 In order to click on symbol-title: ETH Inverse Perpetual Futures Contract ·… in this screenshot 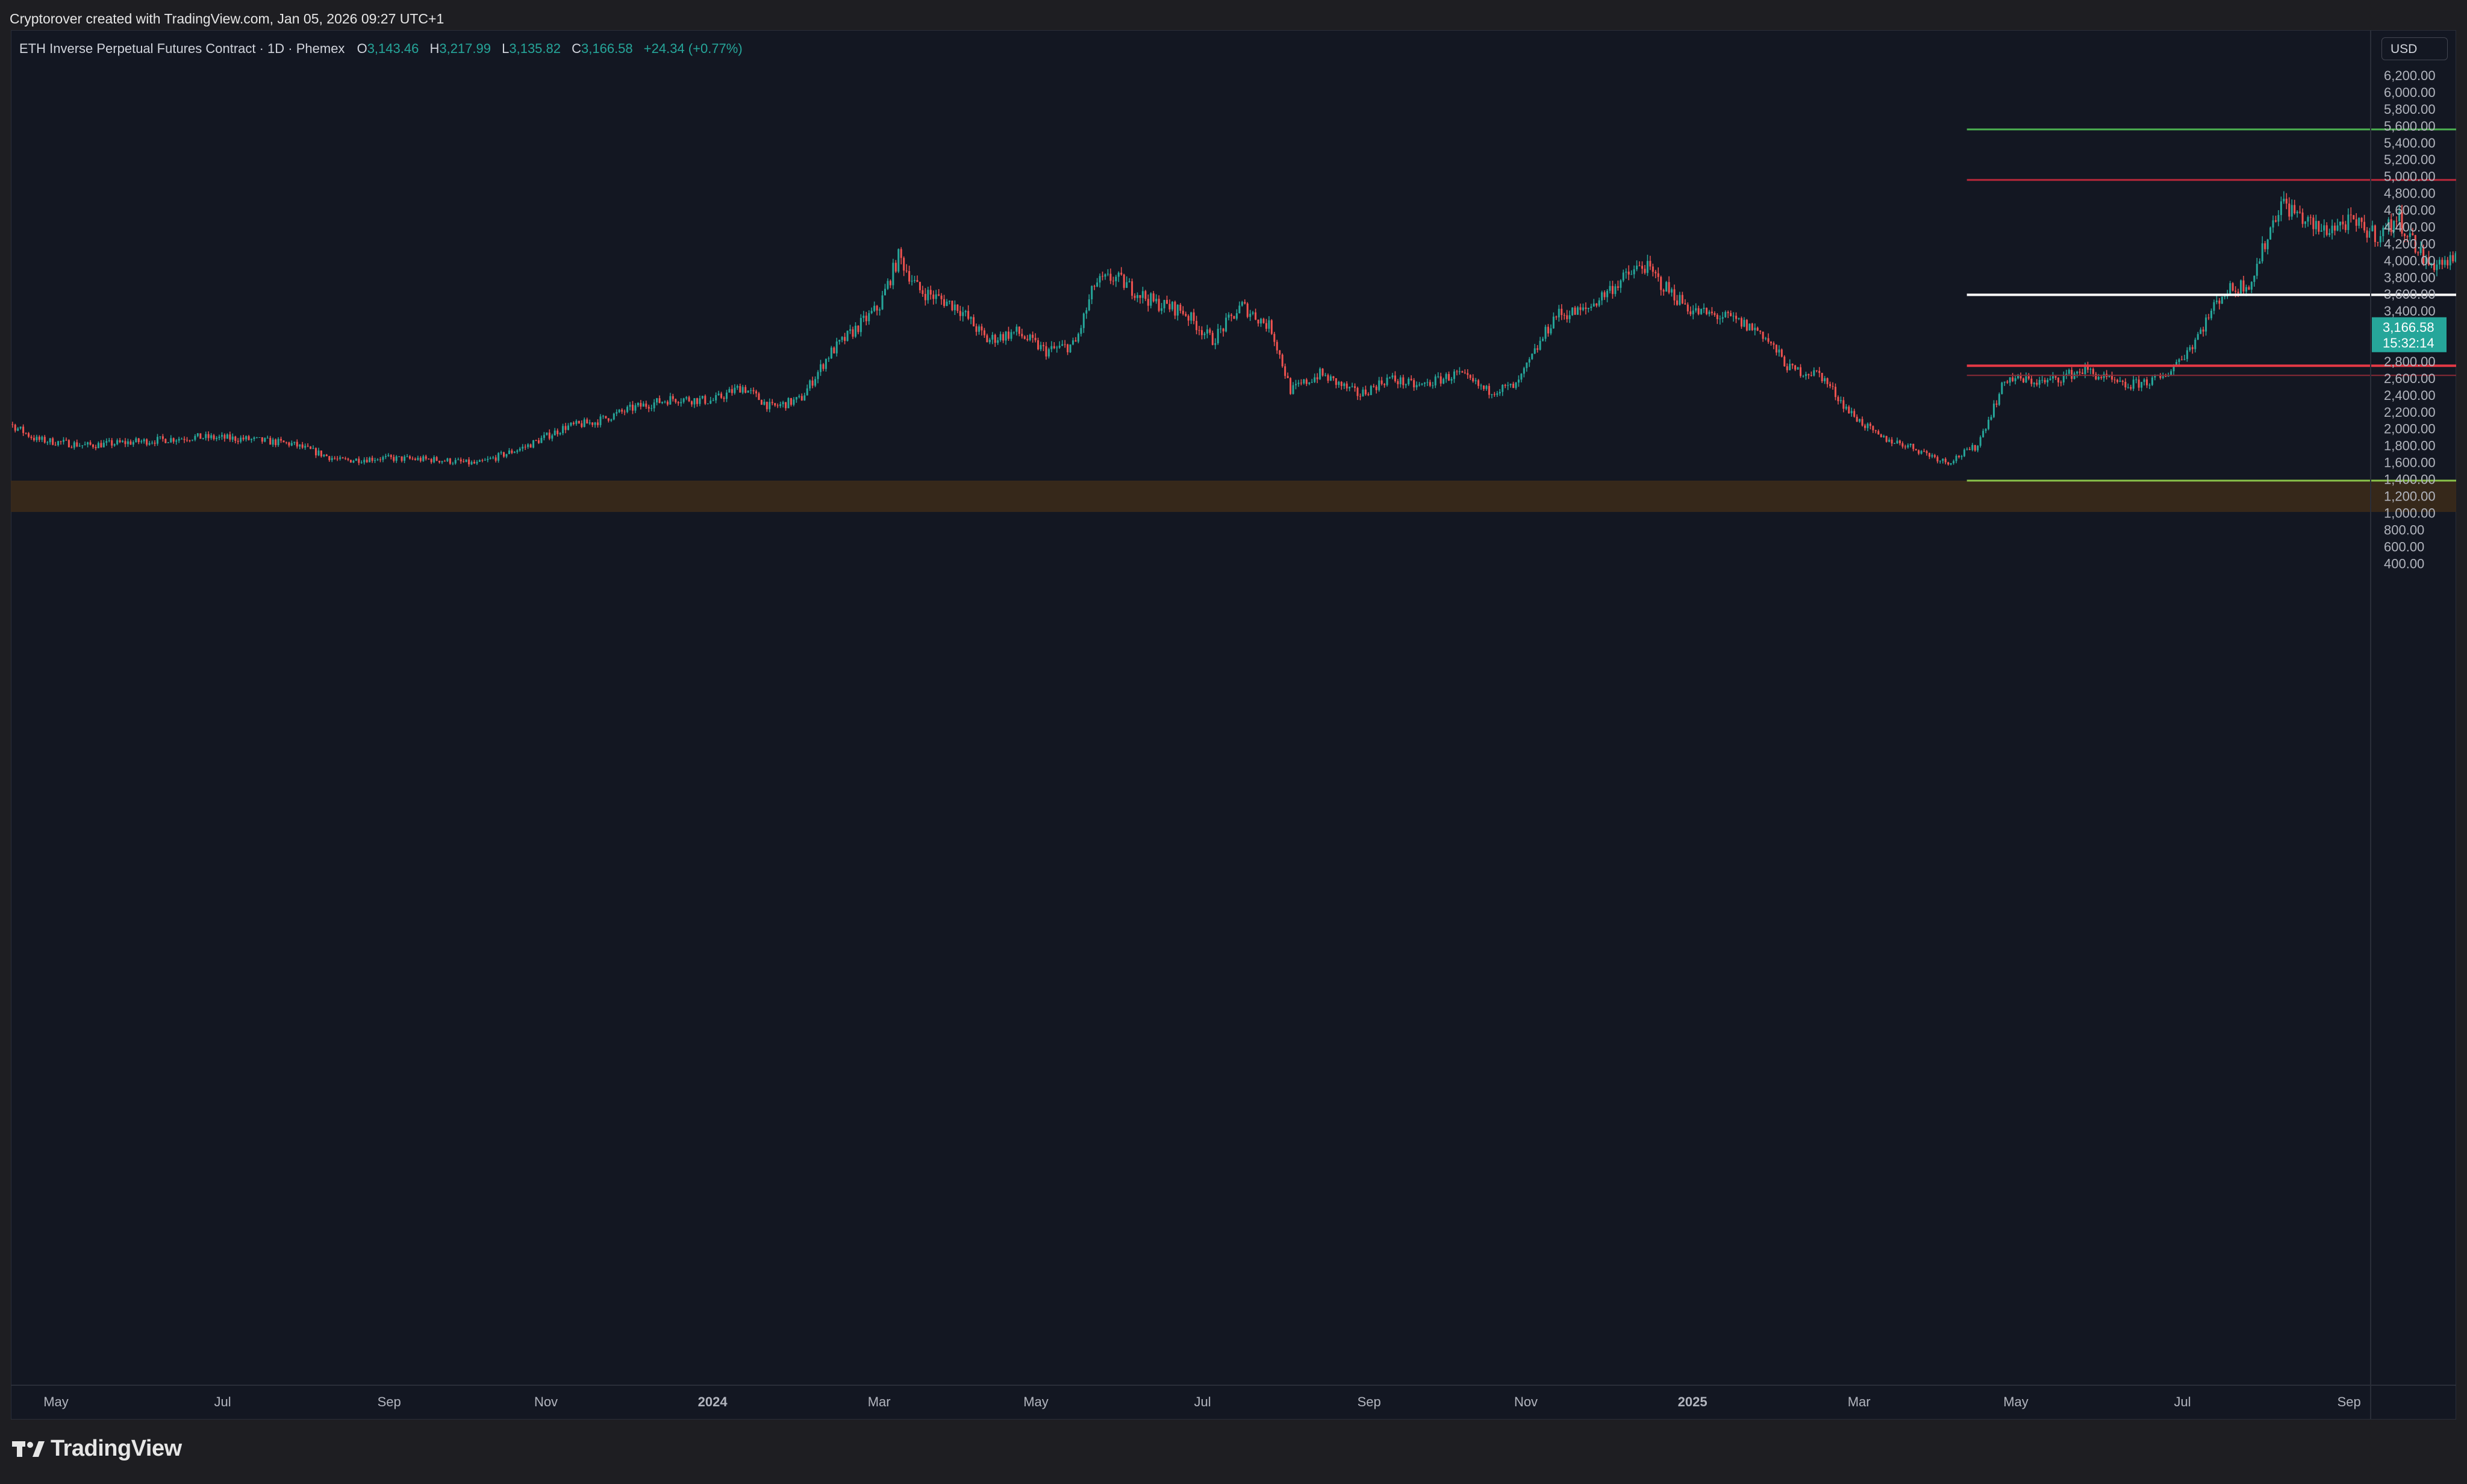, I will do `click(182, 49)`.